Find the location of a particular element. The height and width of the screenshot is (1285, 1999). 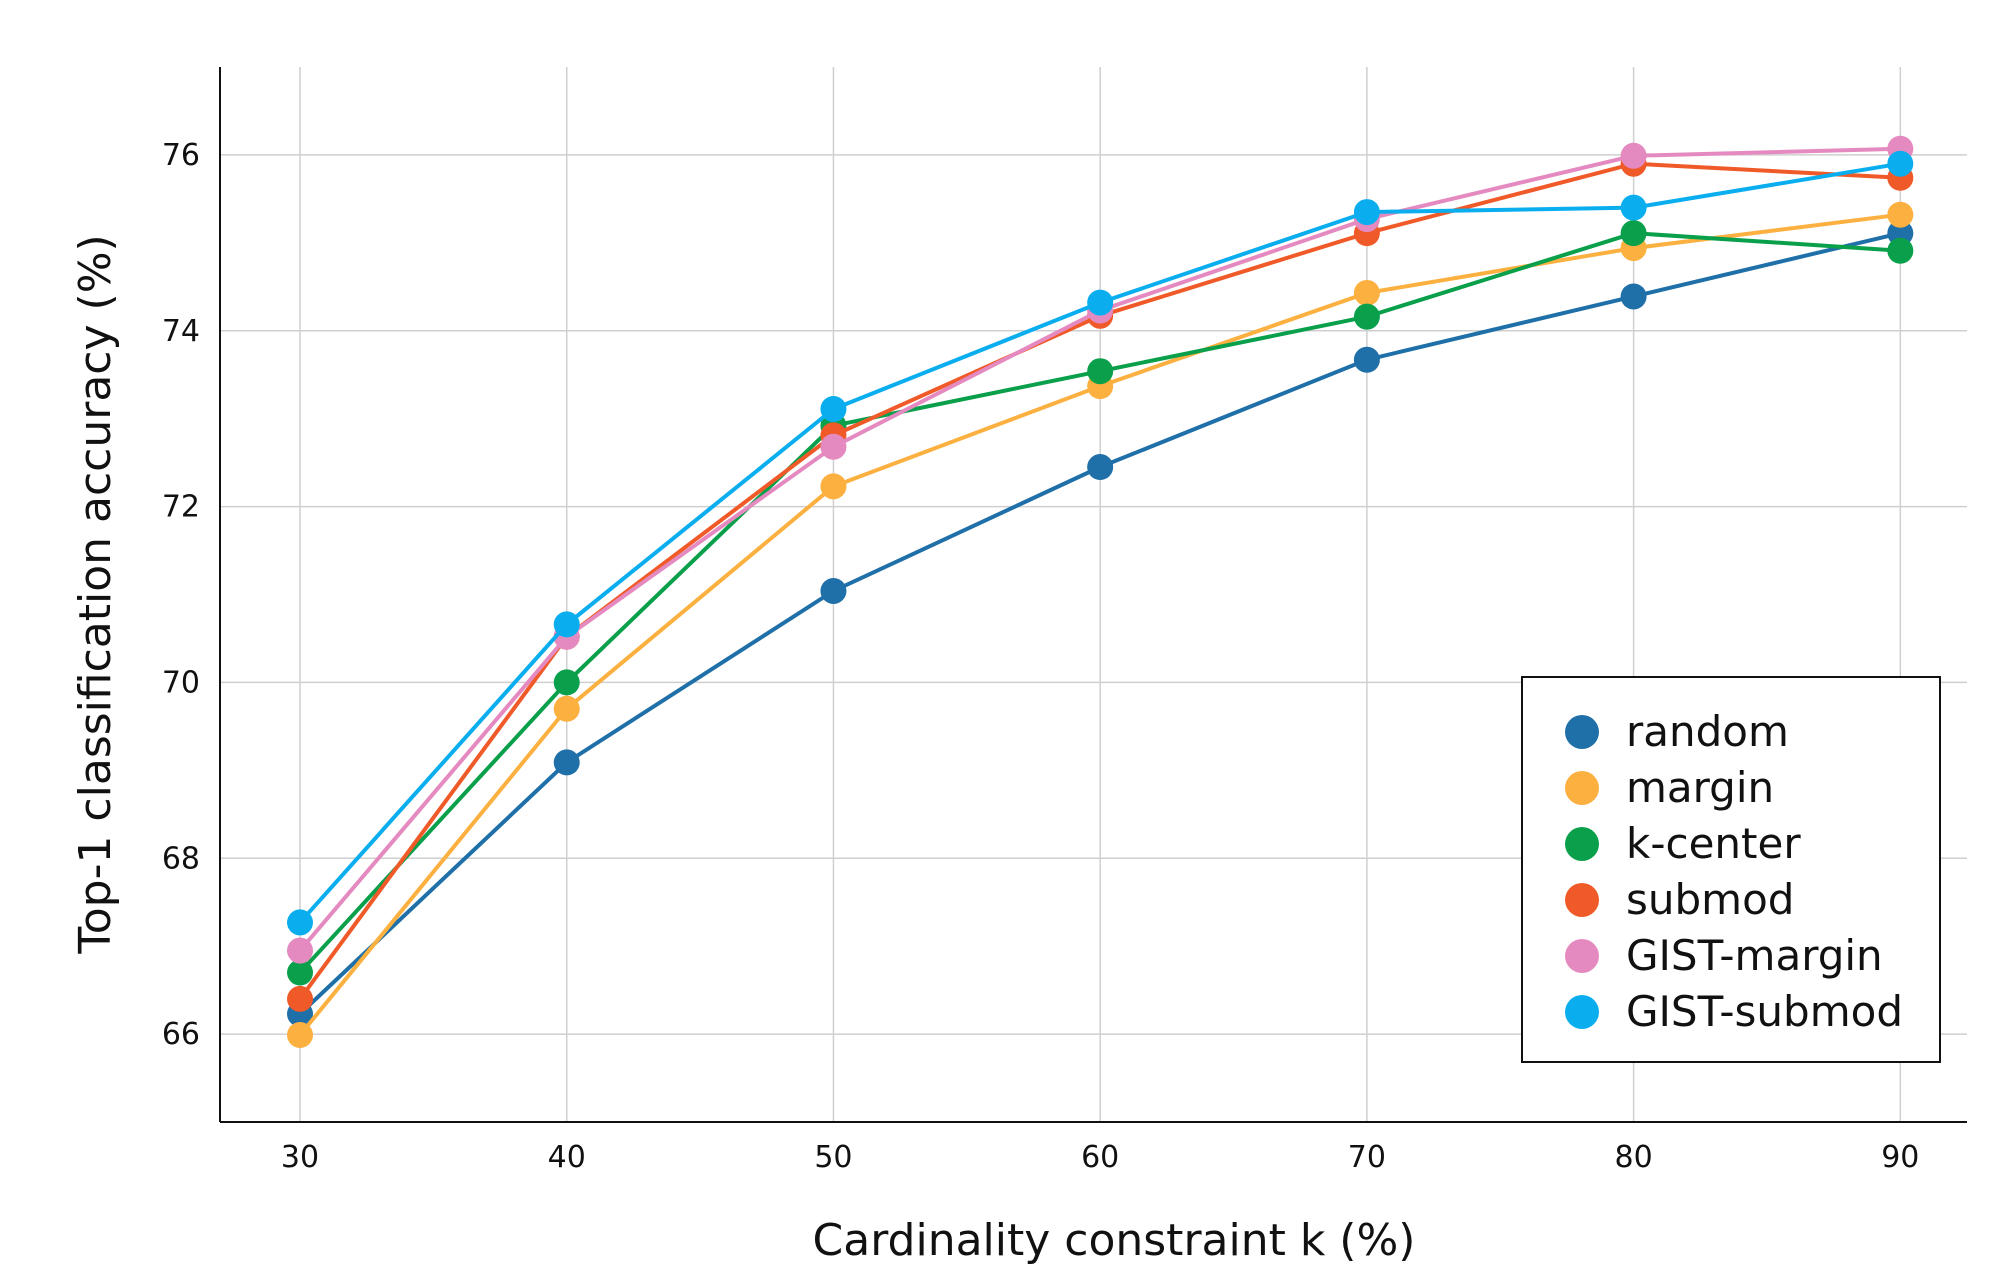

y-tick-label: 72 is located at coordinates (181, 507).